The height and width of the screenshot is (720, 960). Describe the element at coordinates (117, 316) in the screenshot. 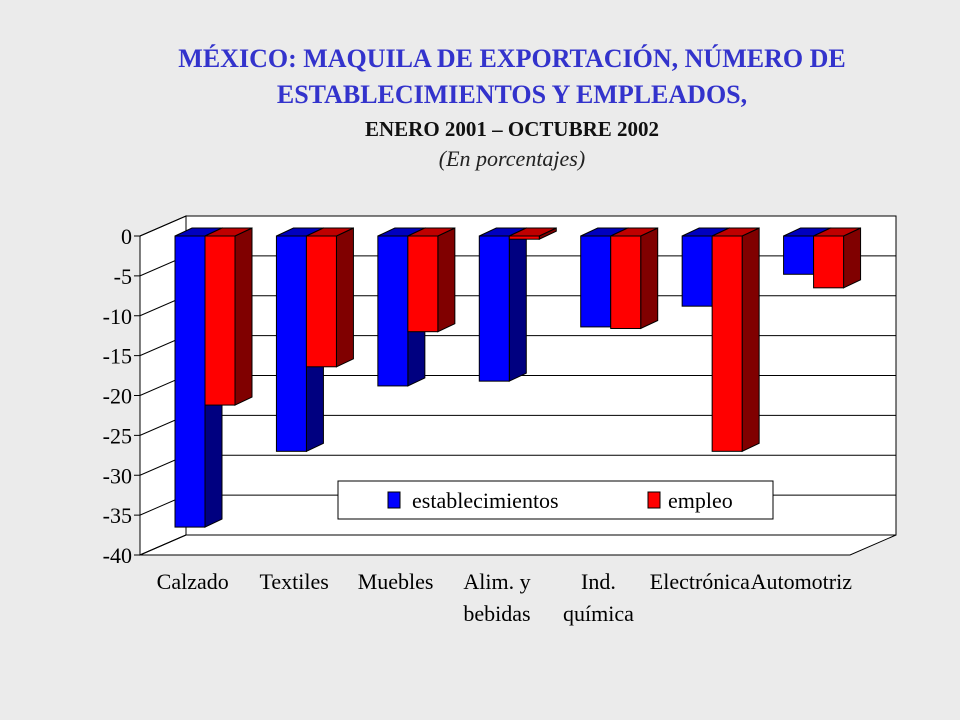

I see `y-tick-label: -10` at that location.